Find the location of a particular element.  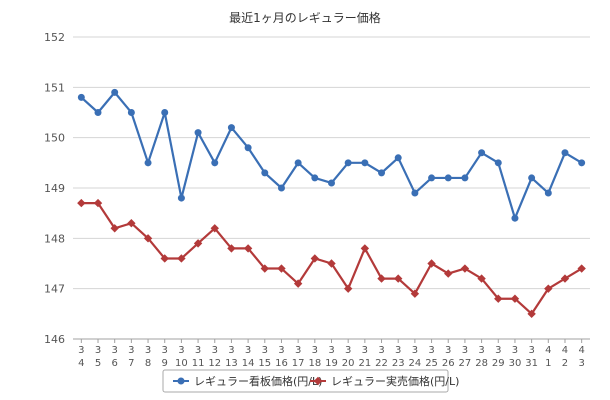

y-tick-label: 149 is located at coordinates (54, 188).